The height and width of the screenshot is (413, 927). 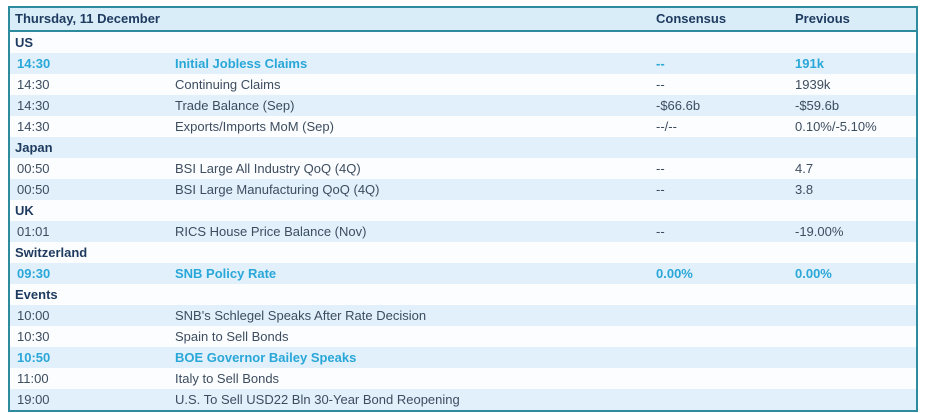 I want to click on event-row: 14:30 Continuing Claims -- 1939k, so click(x=463, y=84).